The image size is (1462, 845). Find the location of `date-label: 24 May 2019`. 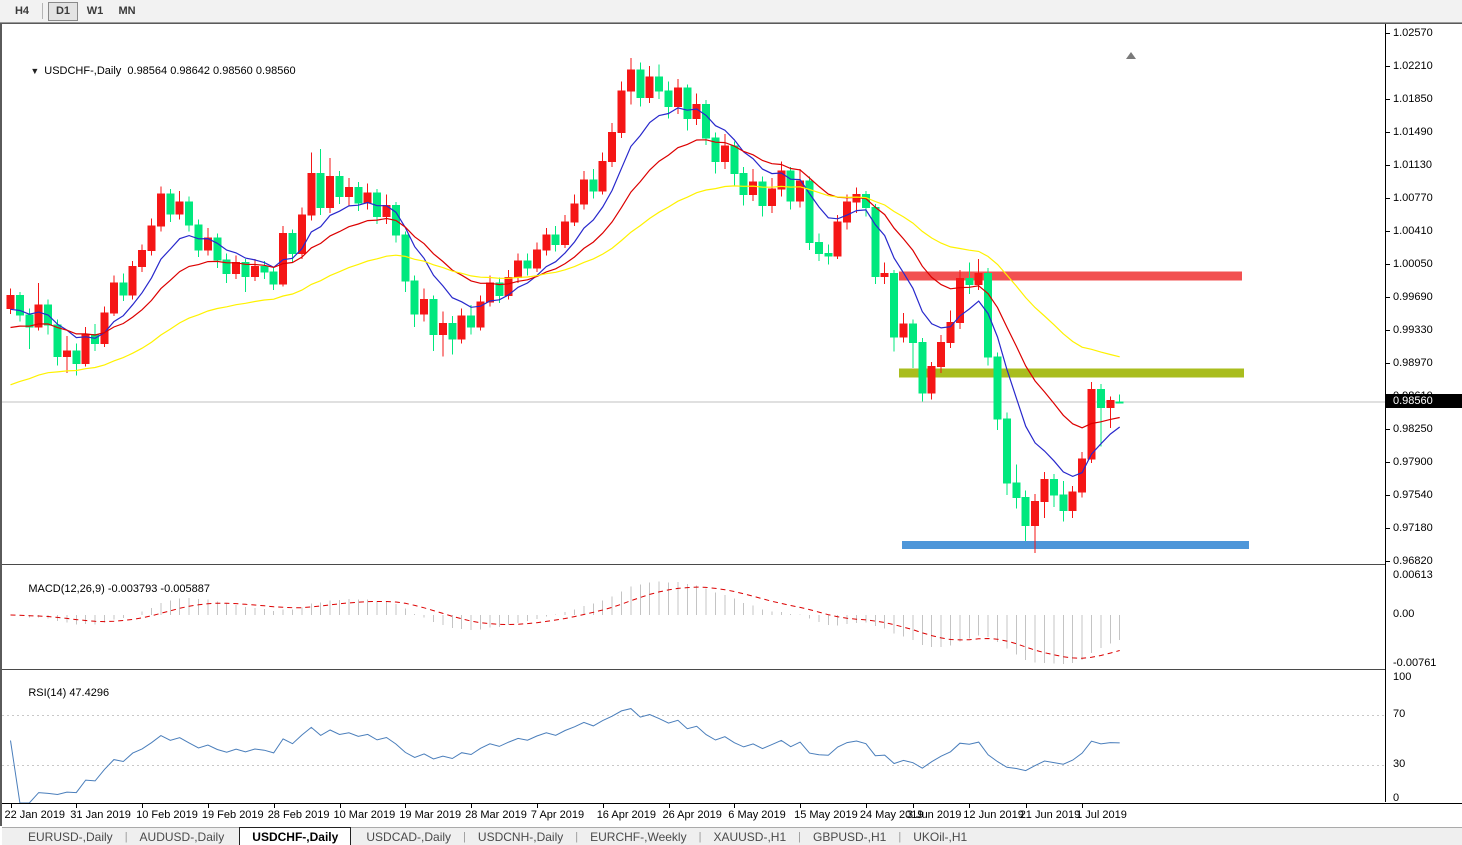

date-label: 24 May 2019 is located at coordinates (891, 815).